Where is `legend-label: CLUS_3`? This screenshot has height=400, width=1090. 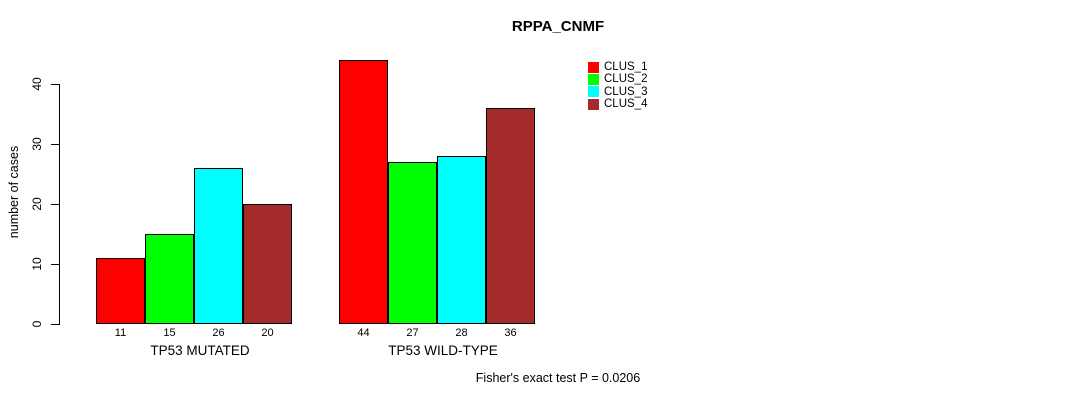 legend-label: CLUS_3 is located at coordinates (626, 91).